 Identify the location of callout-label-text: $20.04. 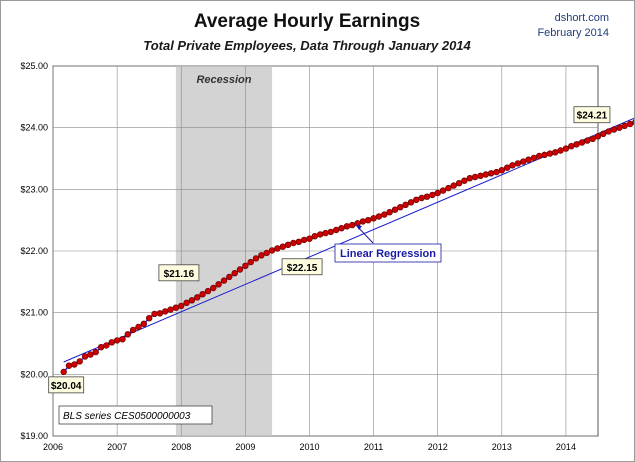
(66, 386).